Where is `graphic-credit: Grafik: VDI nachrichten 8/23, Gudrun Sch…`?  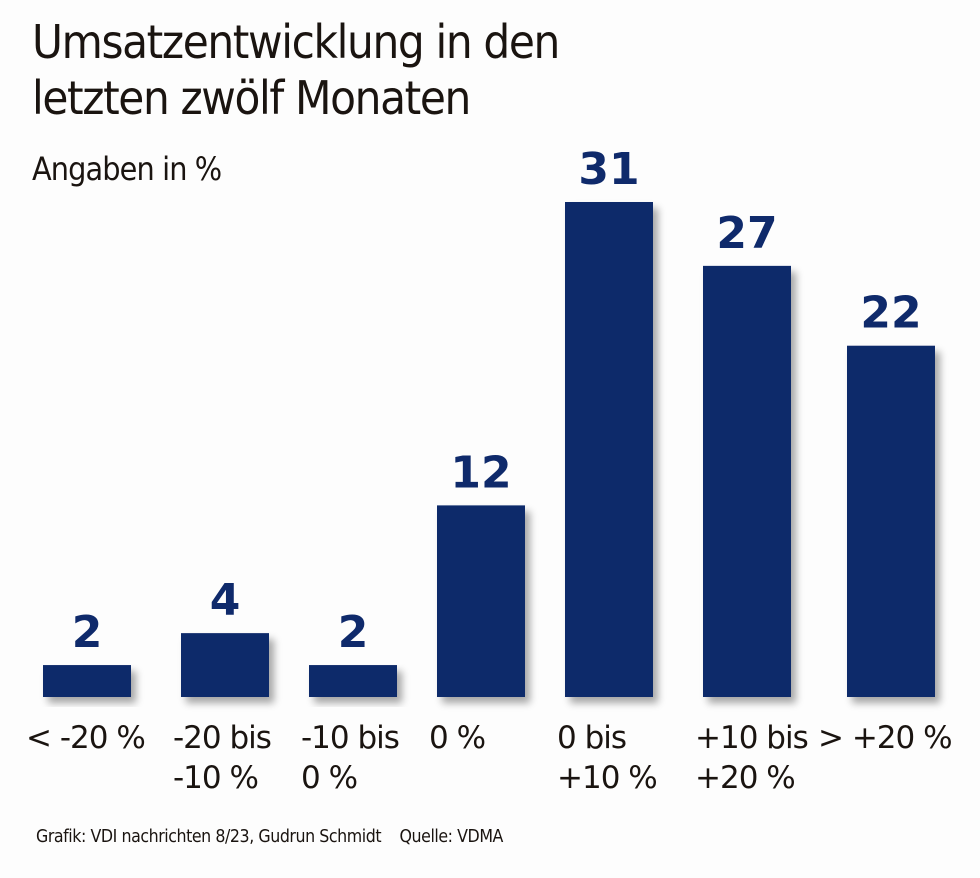 graphic-credit: Grafik: VDI nachrichten 8/23, Gudrun Sch… is located at coordinates (209, 836).